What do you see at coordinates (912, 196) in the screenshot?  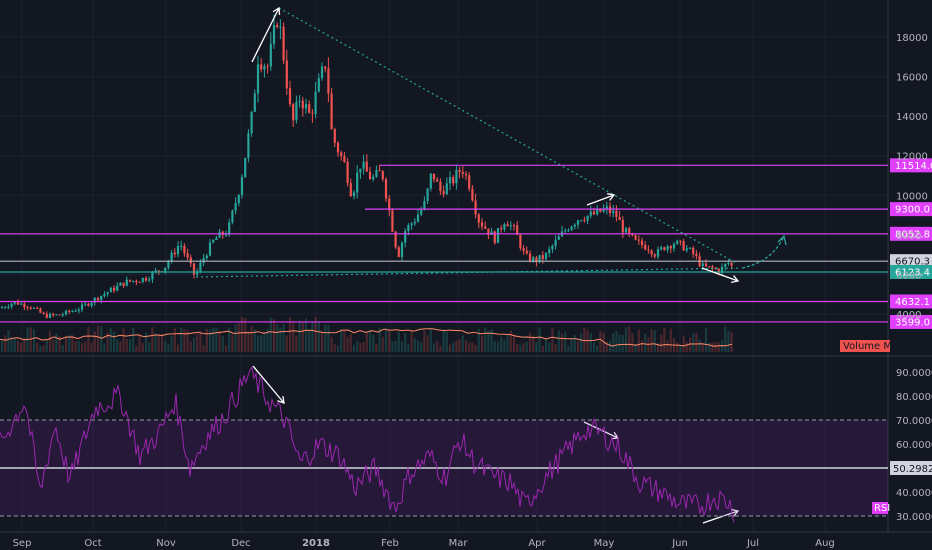 I see `price-tick-label: 10000` at bounding box center [912, 196].